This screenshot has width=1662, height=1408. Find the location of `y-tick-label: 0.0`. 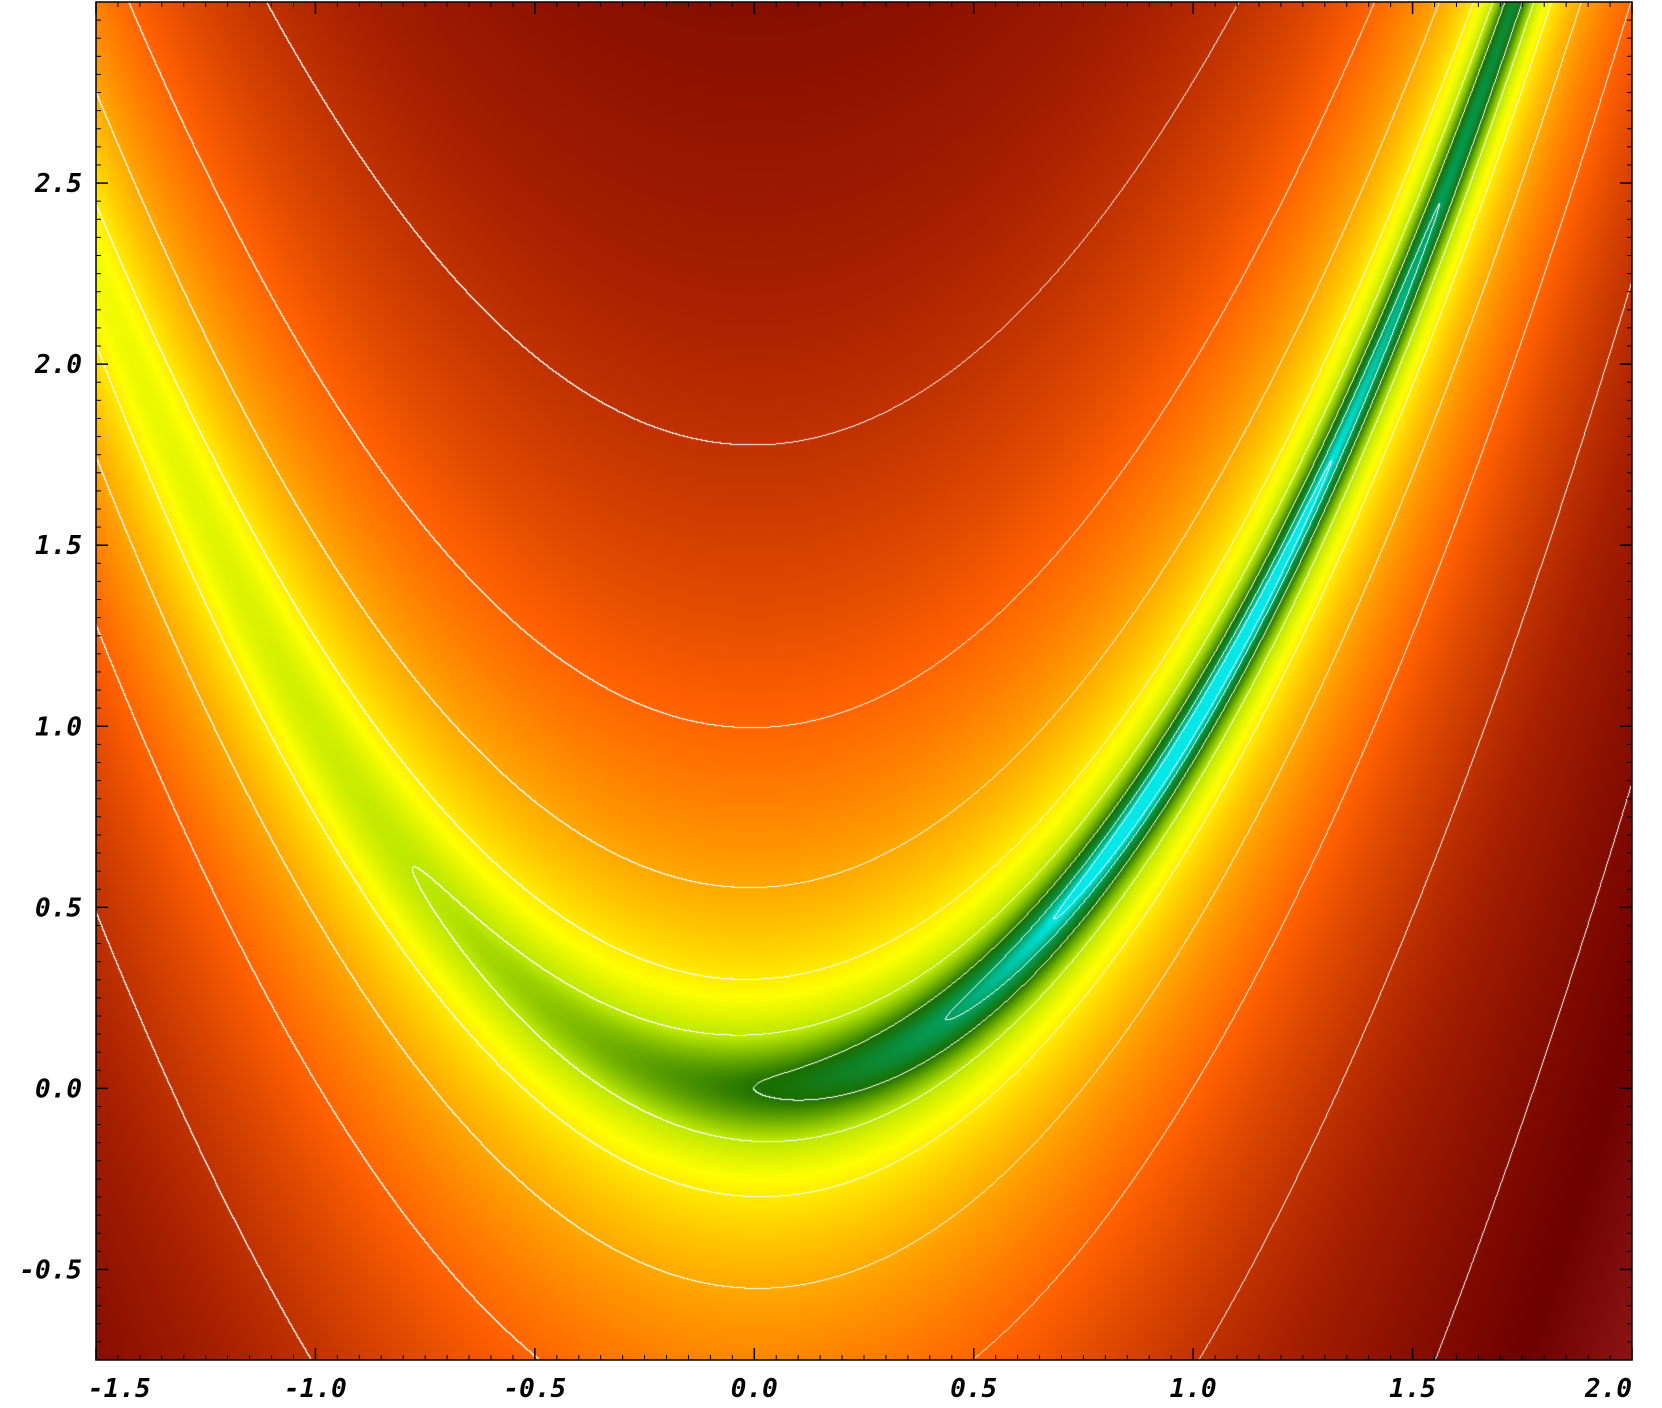

y-tick-label: 0.0 is located at coordinates (58, 1089).